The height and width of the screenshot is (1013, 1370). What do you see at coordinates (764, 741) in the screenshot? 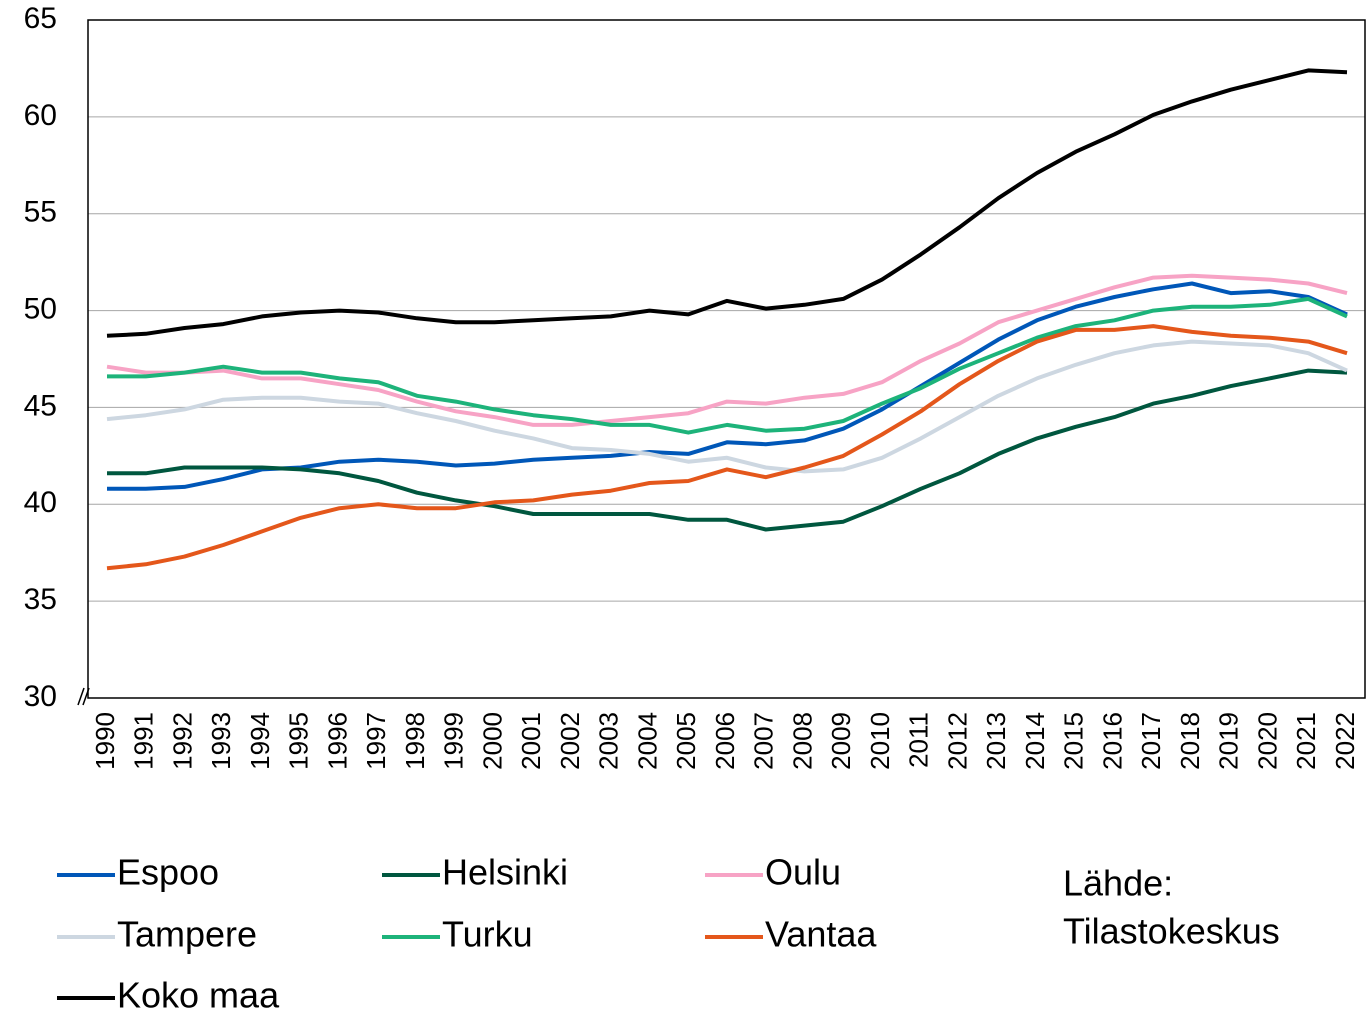
I see `x-tick-label: 2007` at bounding box center [764, 741].